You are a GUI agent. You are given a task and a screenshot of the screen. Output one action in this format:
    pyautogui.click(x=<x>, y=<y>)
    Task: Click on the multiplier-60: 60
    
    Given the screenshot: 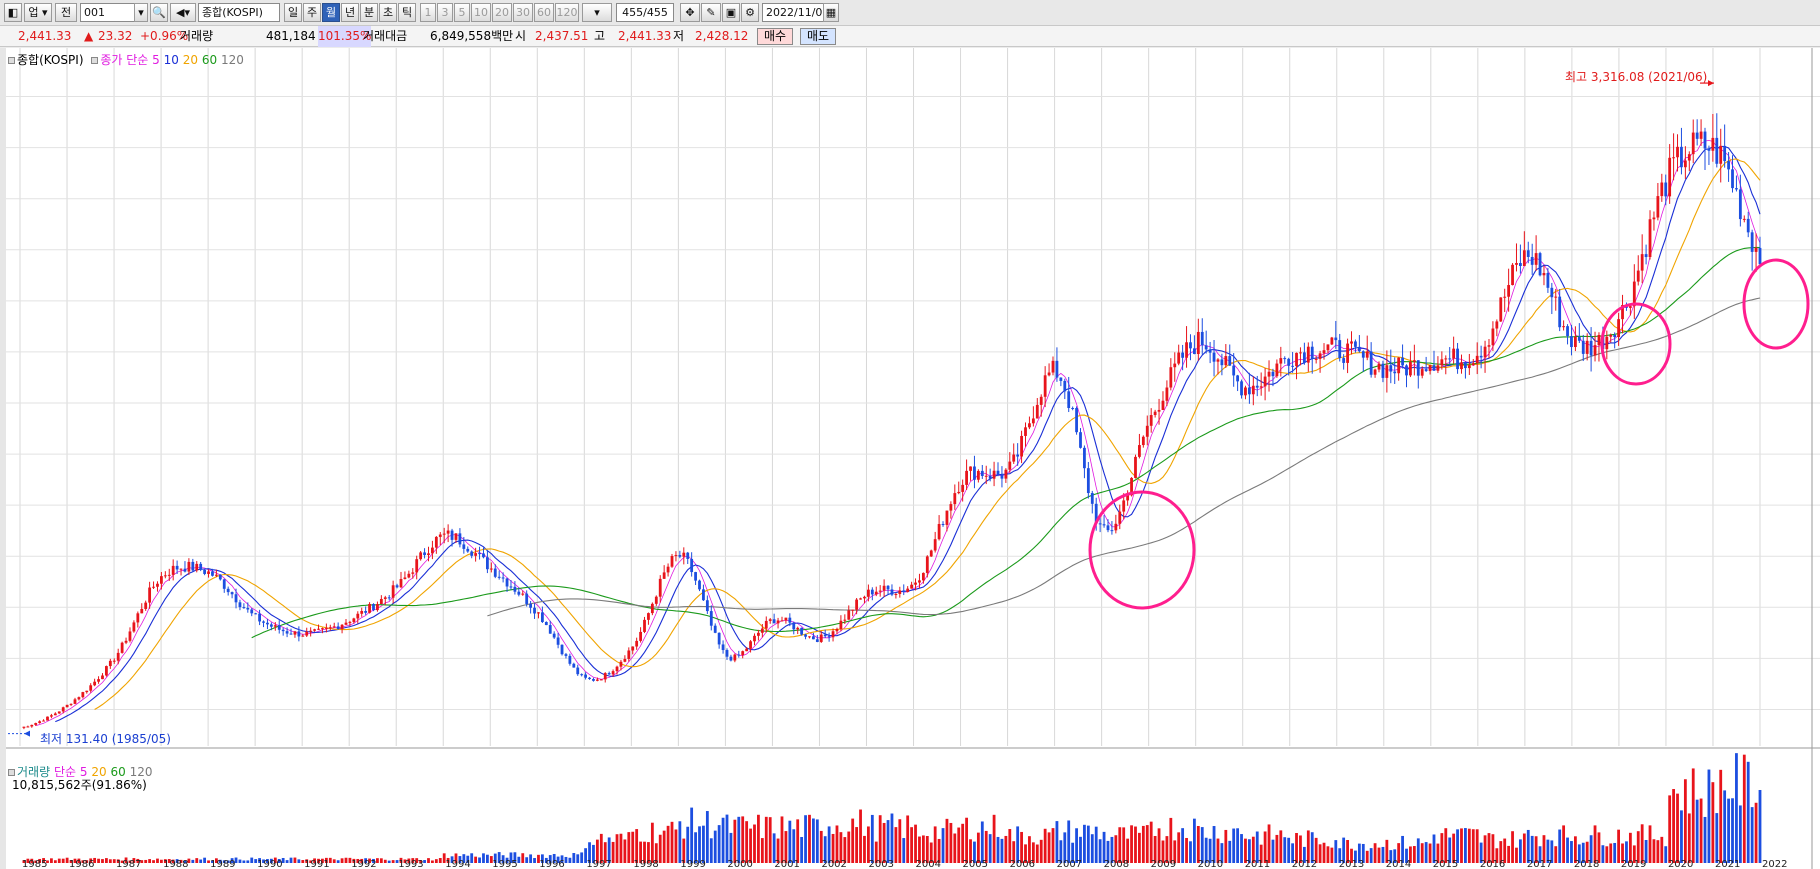 What is the action you would take?
    pyautogui.click(x=544, y=12)
    